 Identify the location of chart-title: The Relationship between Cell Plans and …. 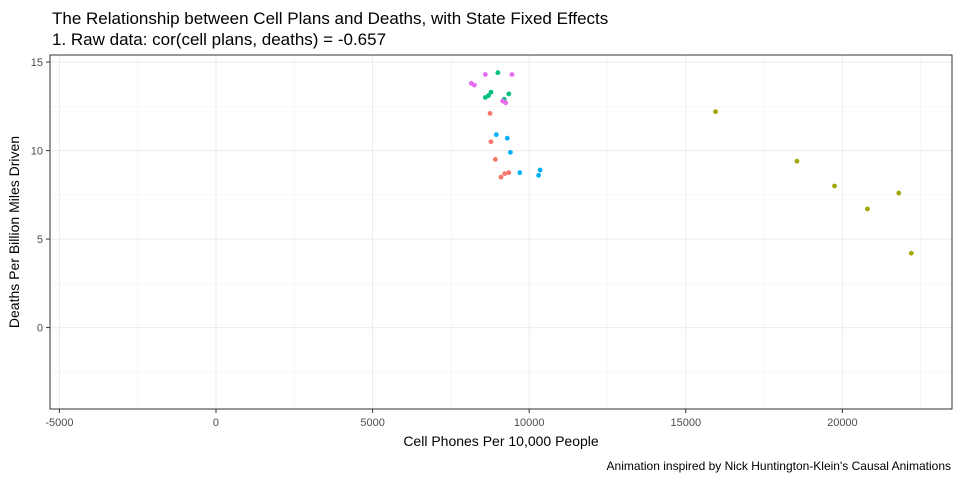
(330, 18).